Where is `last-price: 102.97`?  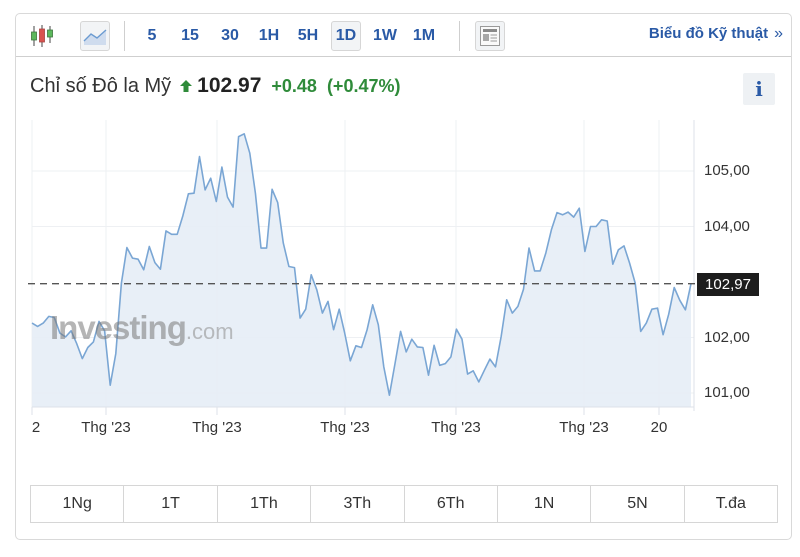
last-price: 102.97 is located at coordinates (229, 85).